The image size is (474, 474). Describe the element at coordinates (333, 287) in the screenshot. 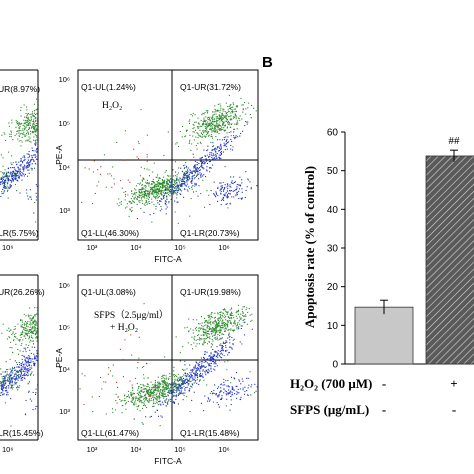

I see `bar-y-tick-label: 20` at that location.